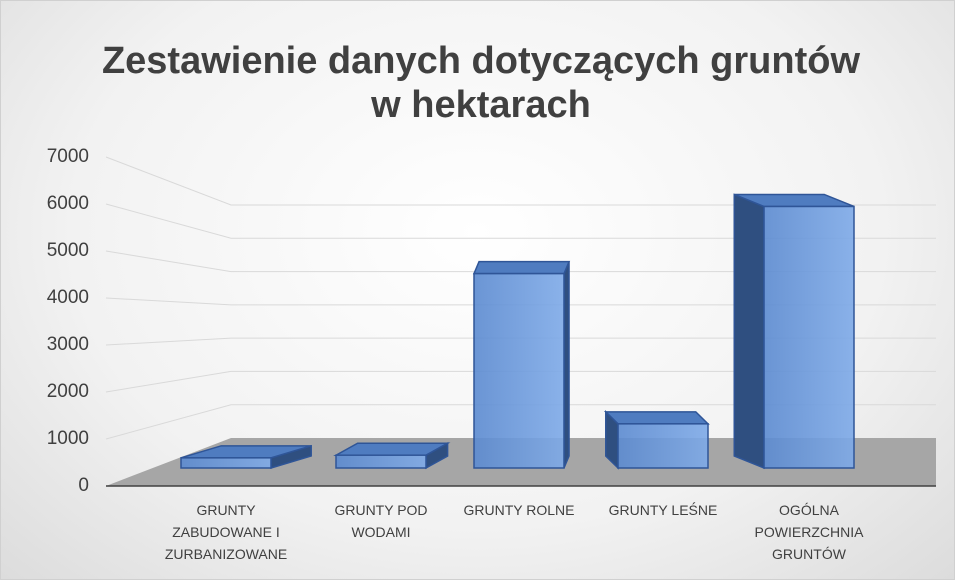 This screenshot has width=955, height=580. What do you see at coordinates (68, 297) in the screenshot?
I see `y-tick-label: 4000` at bounding box center [68, 297].